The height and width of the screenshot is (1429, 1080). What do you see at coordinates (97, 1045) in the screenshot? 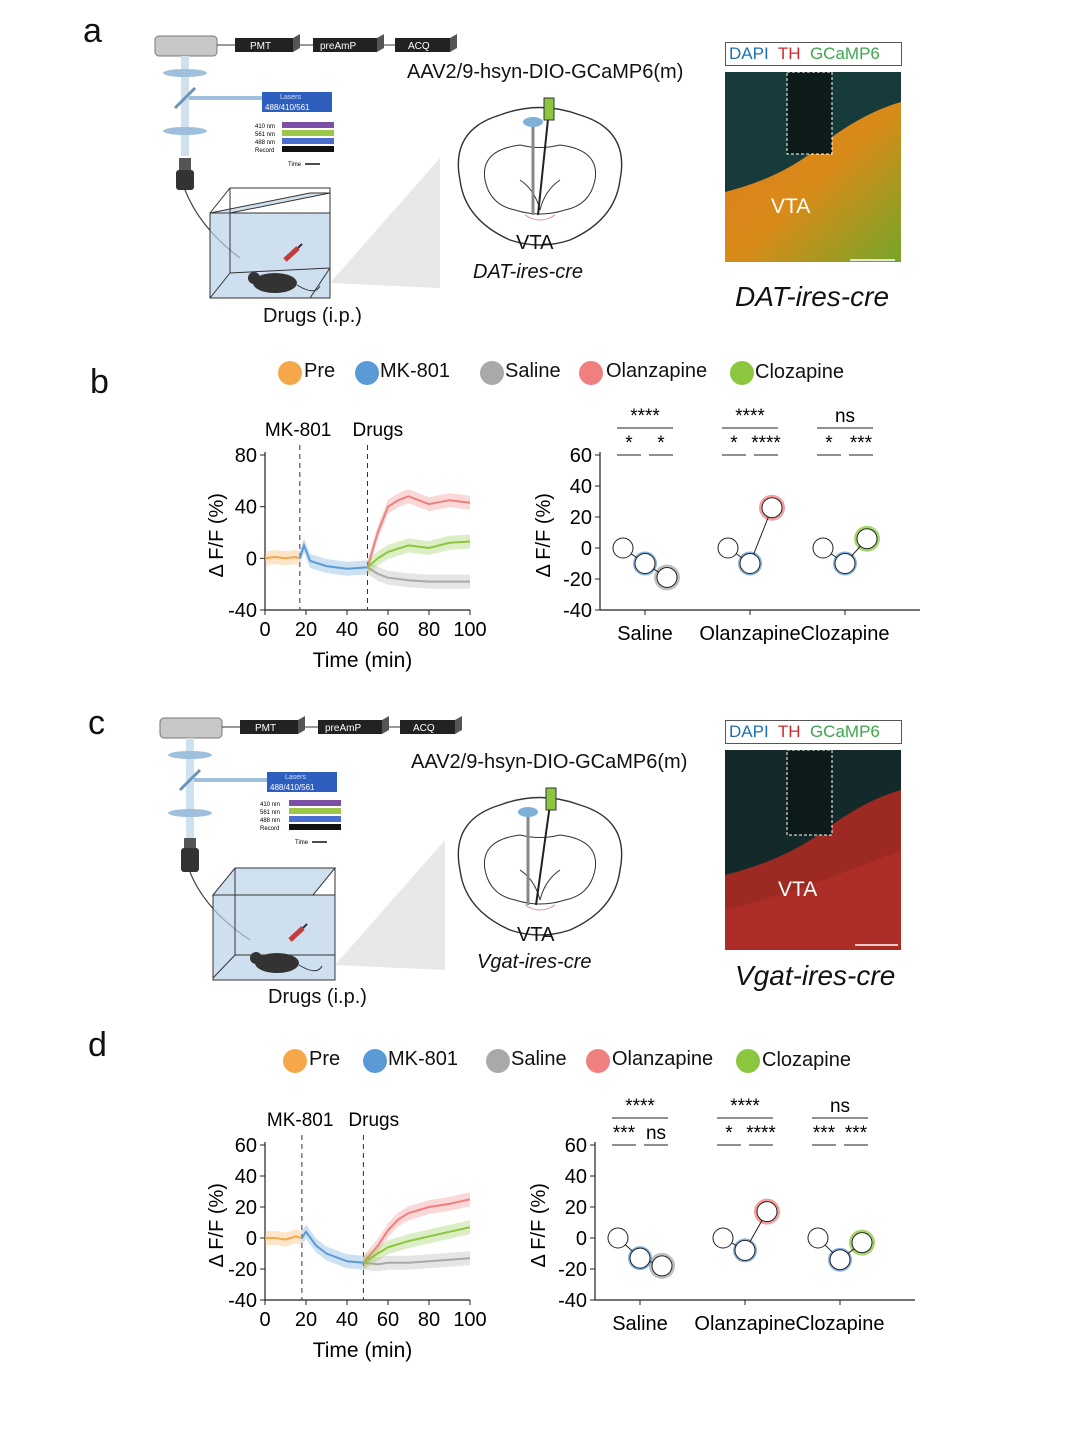
I see `panel-label-d: d` at bounding box center [97, 1045].